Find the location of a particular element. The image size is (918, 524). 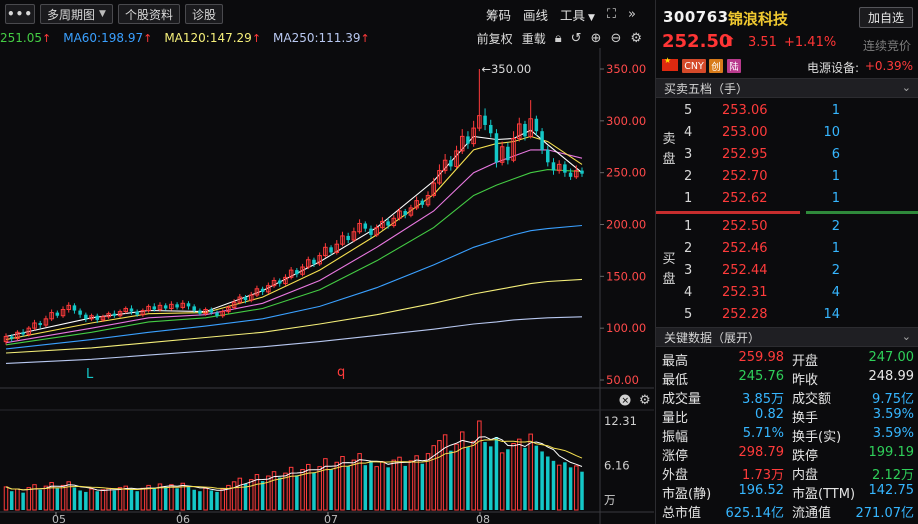

sector-link: 电源设备: is located at coordinates (832, 68).